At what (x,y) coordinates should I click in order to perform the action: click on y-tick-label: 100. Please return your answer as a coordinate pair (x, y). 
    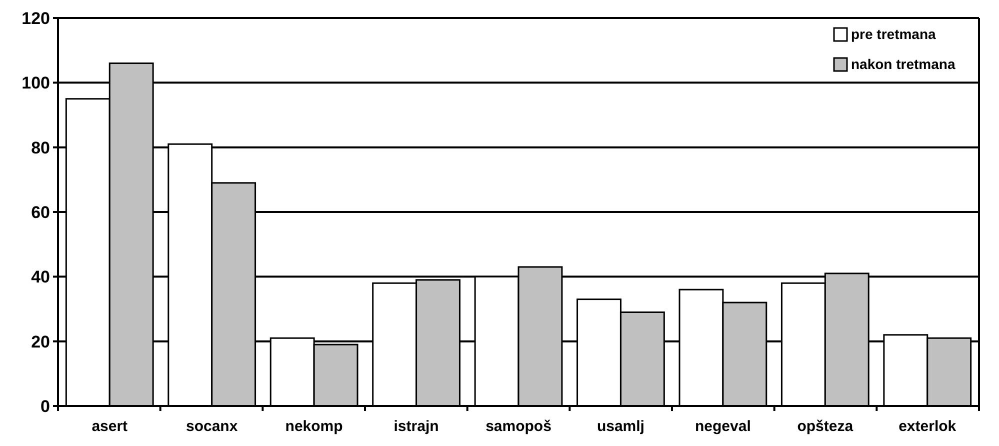
    Looking at the image, I should click on (36, 83).